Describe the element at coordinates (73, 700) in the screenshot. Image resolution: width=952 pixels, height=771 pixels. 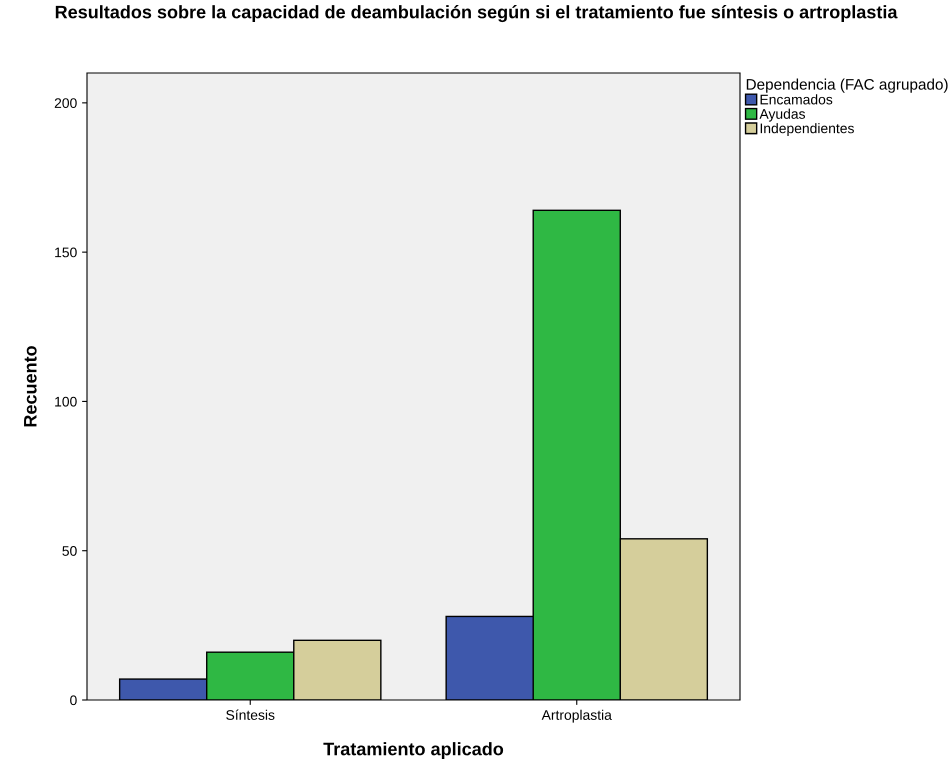
I see `y-tick-label: 0` at that location.